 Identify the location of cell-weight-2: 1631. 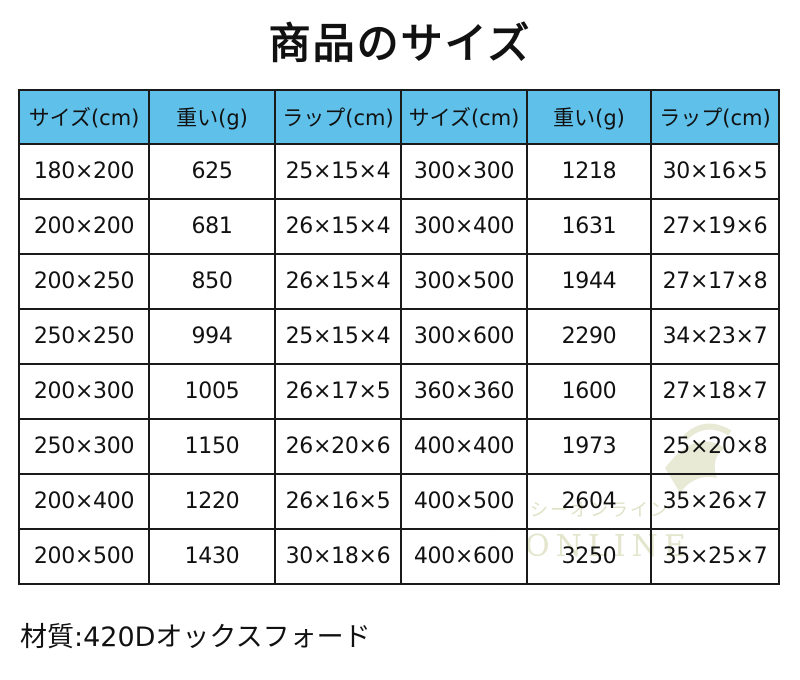
(589, 226).